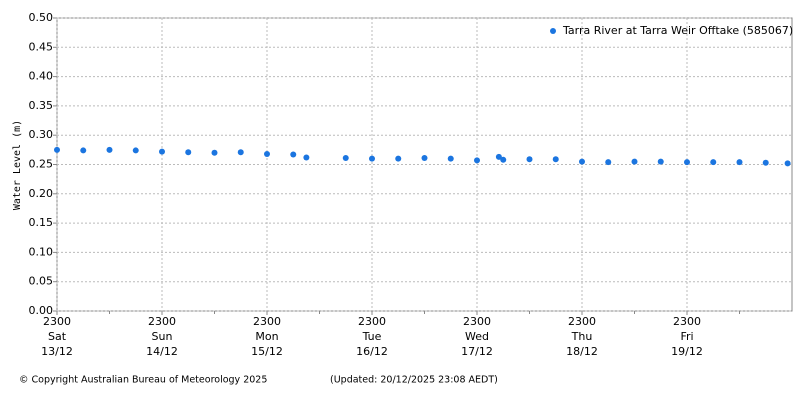  I want to click on x-tick-label: Fri, so click(686, 336).